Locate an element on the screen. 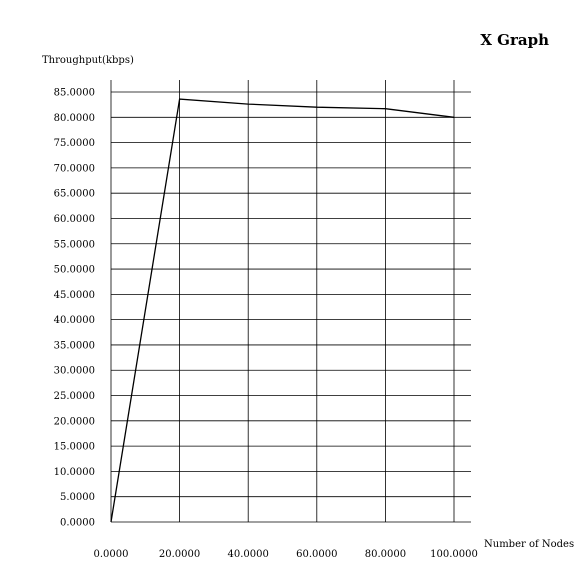 The width and height of the screenshot is (586, 578). y-tick-label: 60.0000 is located at coordinates (74, 219).